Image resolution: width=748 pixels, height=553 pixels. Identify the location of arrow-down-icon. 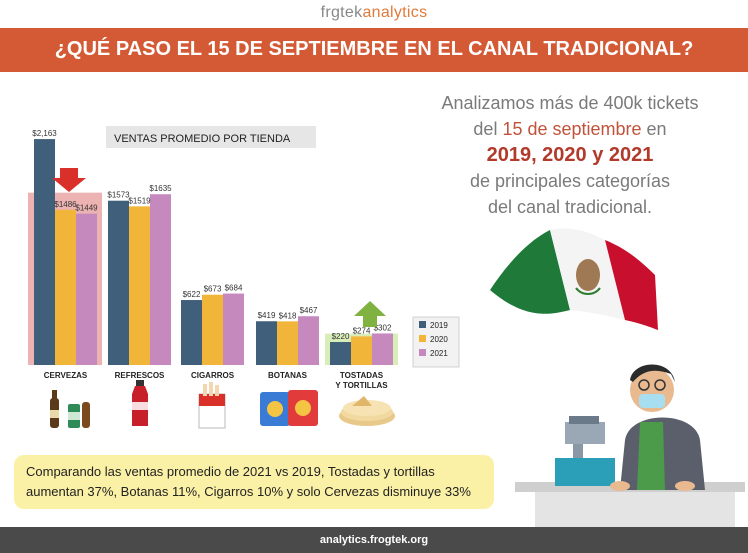
(69, 180).